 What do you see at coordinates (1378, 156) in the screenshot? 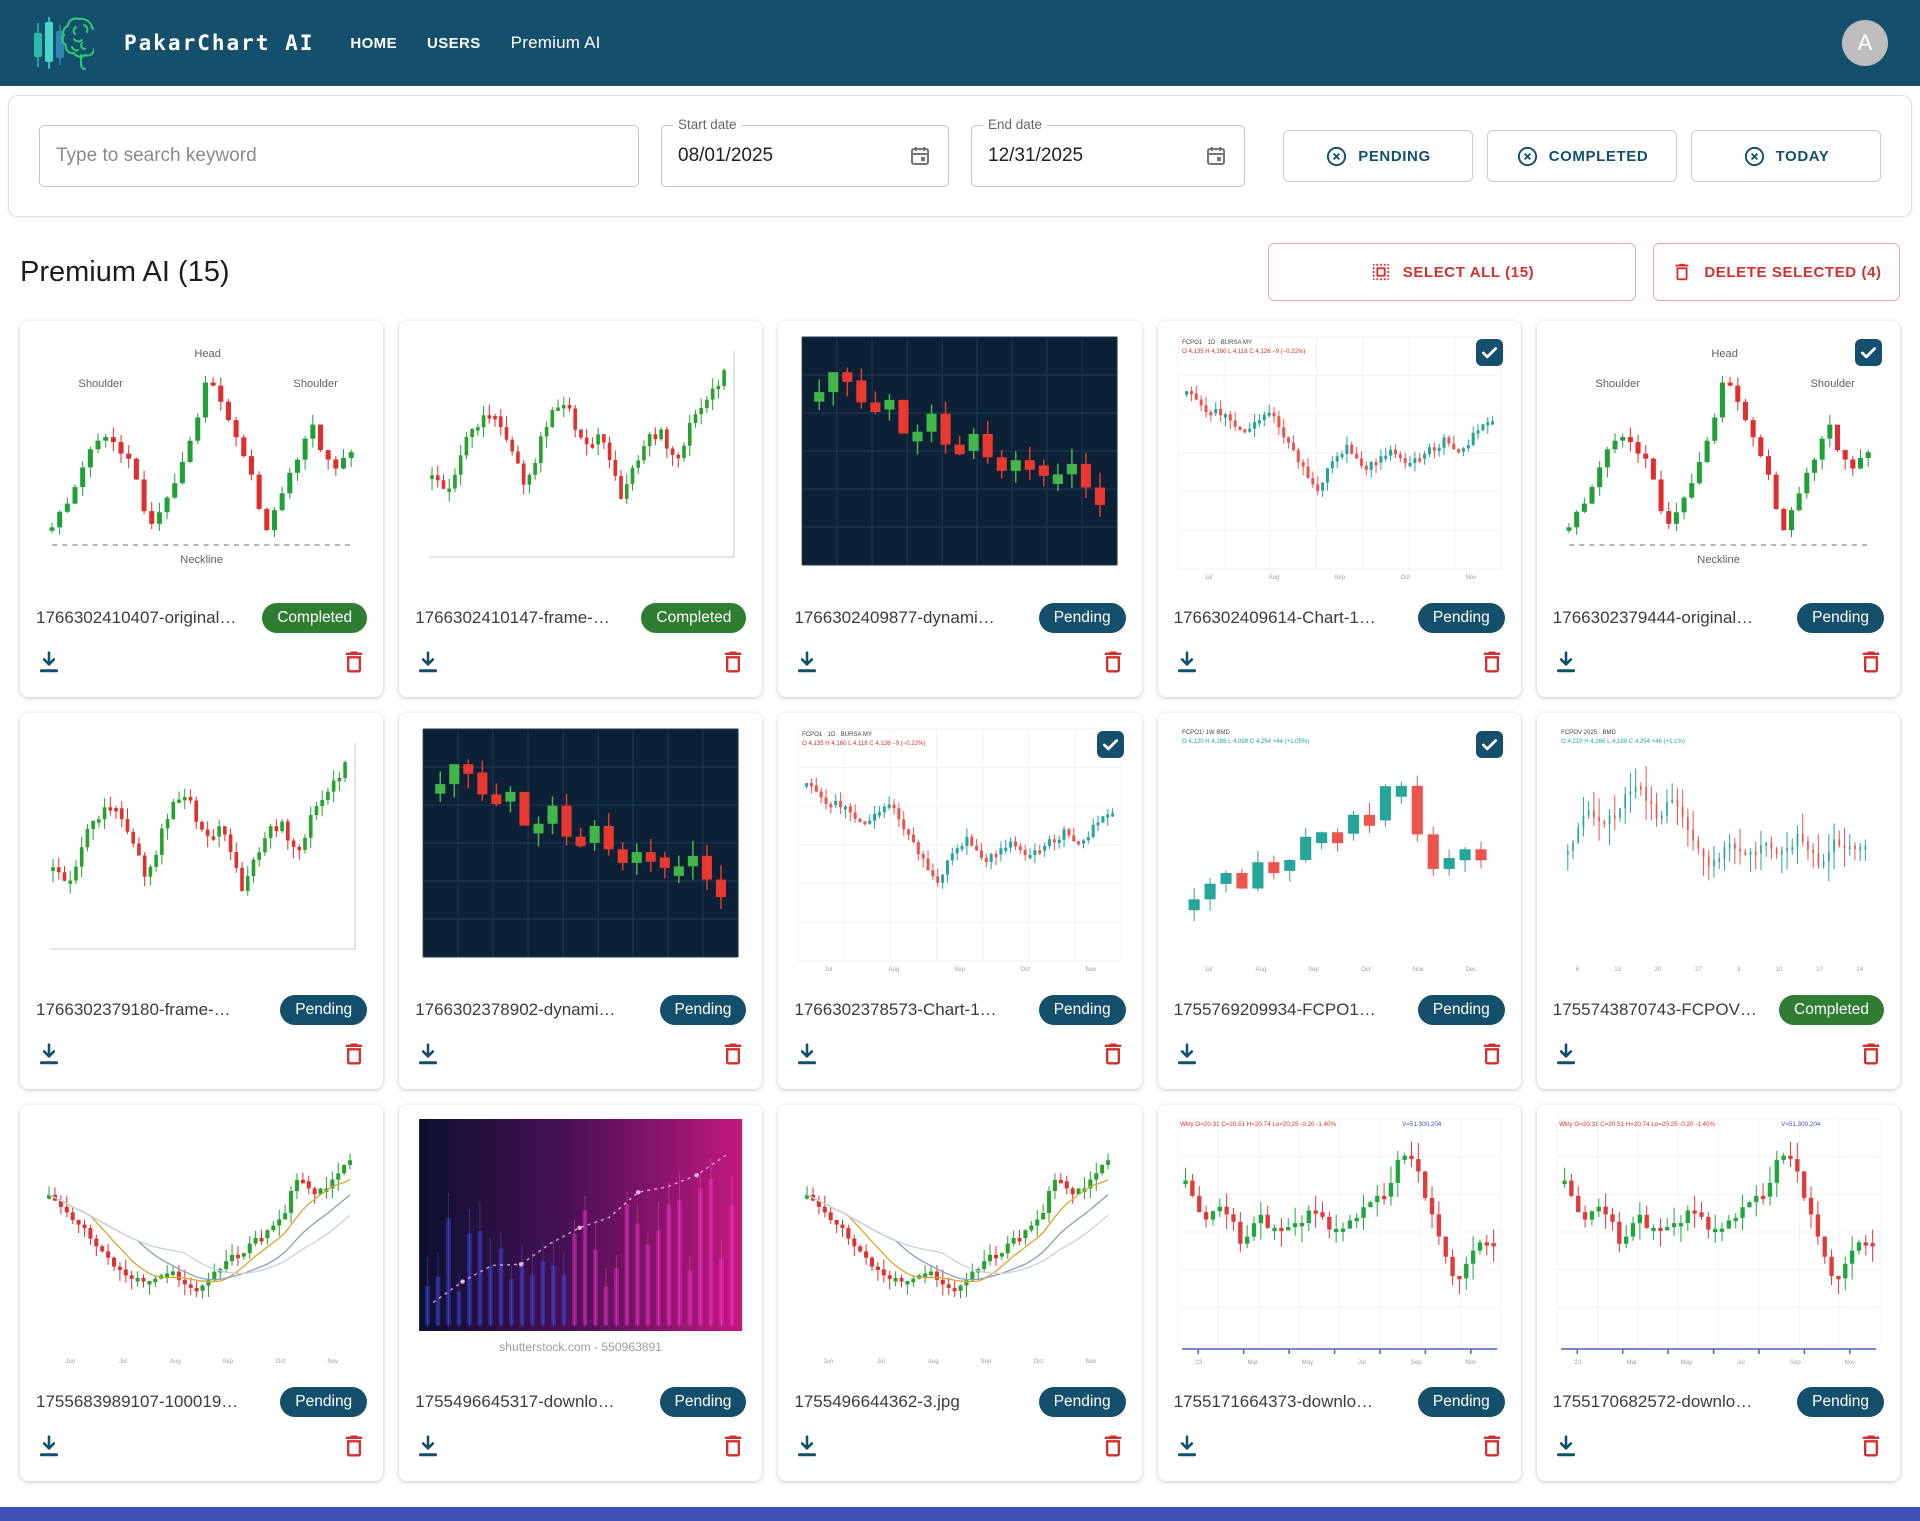
I see `chip-pending: PENDING` at bounding box center [1378, 156].